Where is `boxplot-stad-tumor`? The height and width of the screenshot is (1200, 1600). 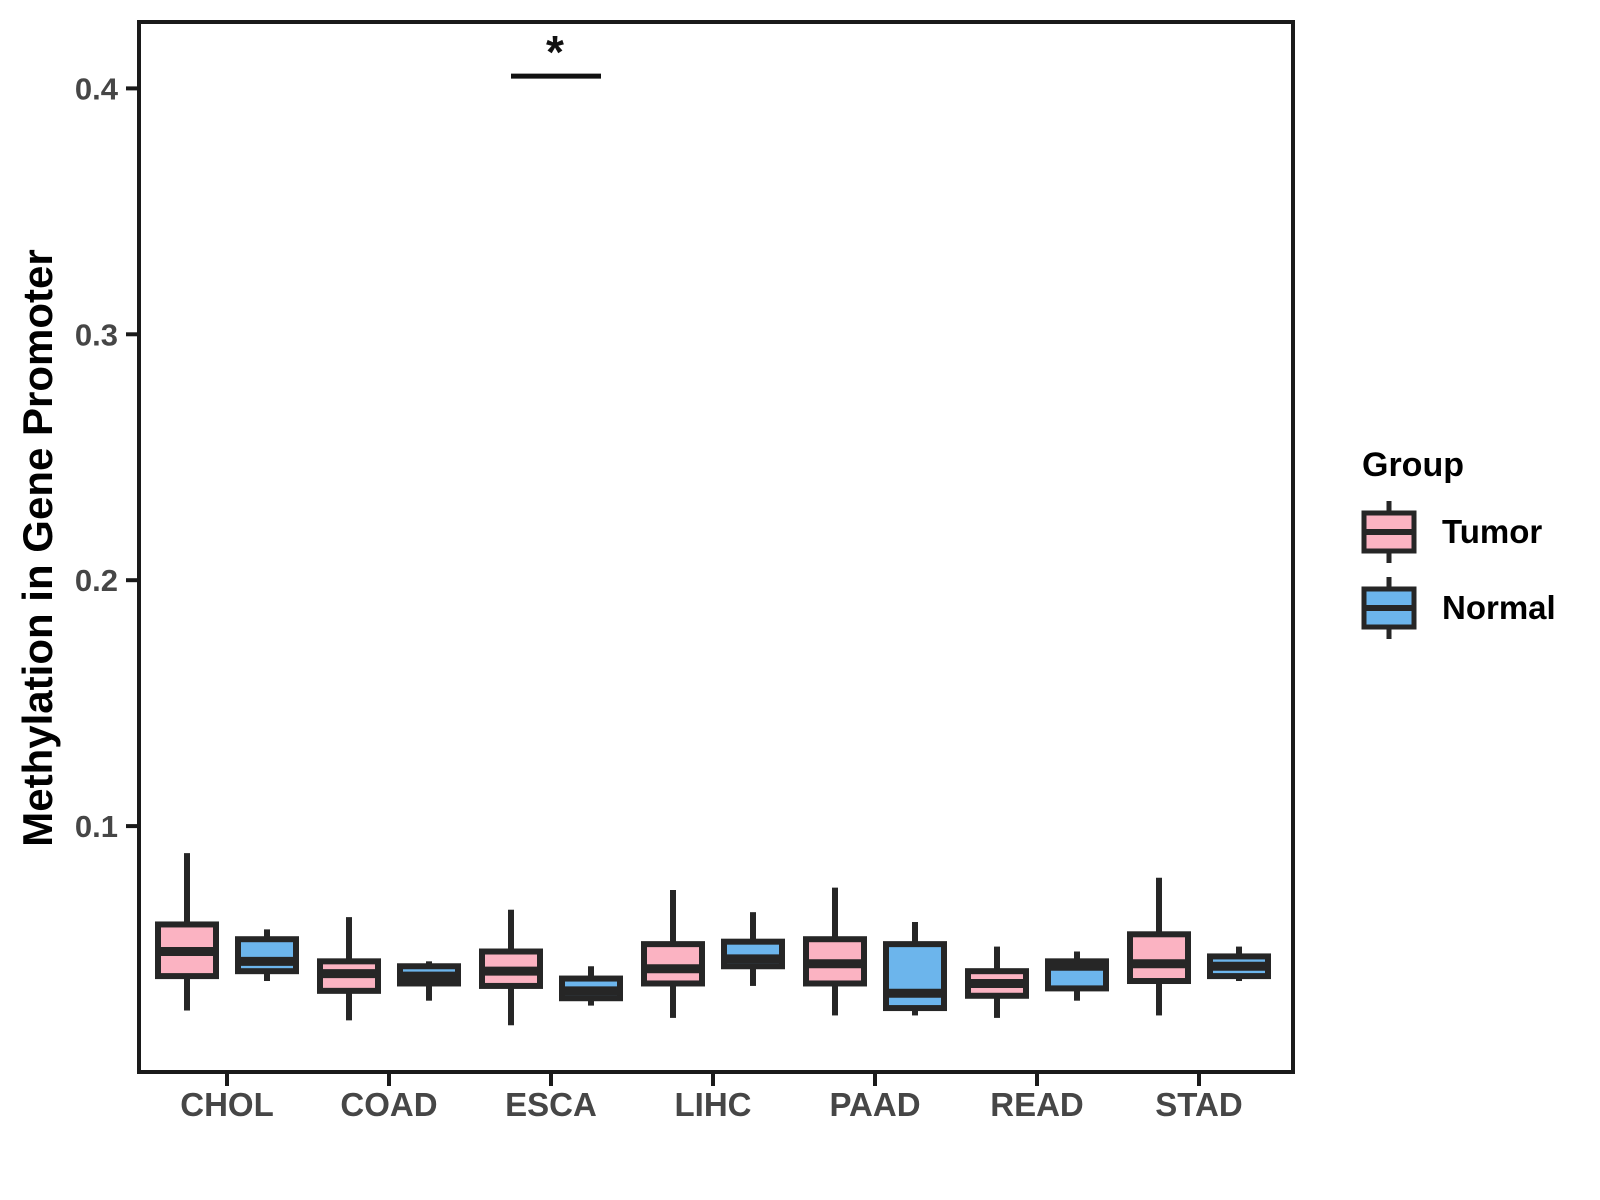 boxplot-stad-tumor is located at coordinates (1159, 946).